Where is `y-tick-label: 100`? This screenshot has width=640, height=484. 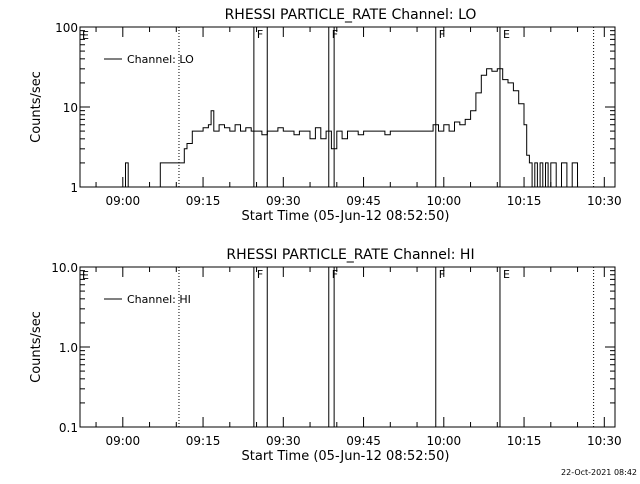 y-tick-label: 100 is located at coordinates (66, 28).